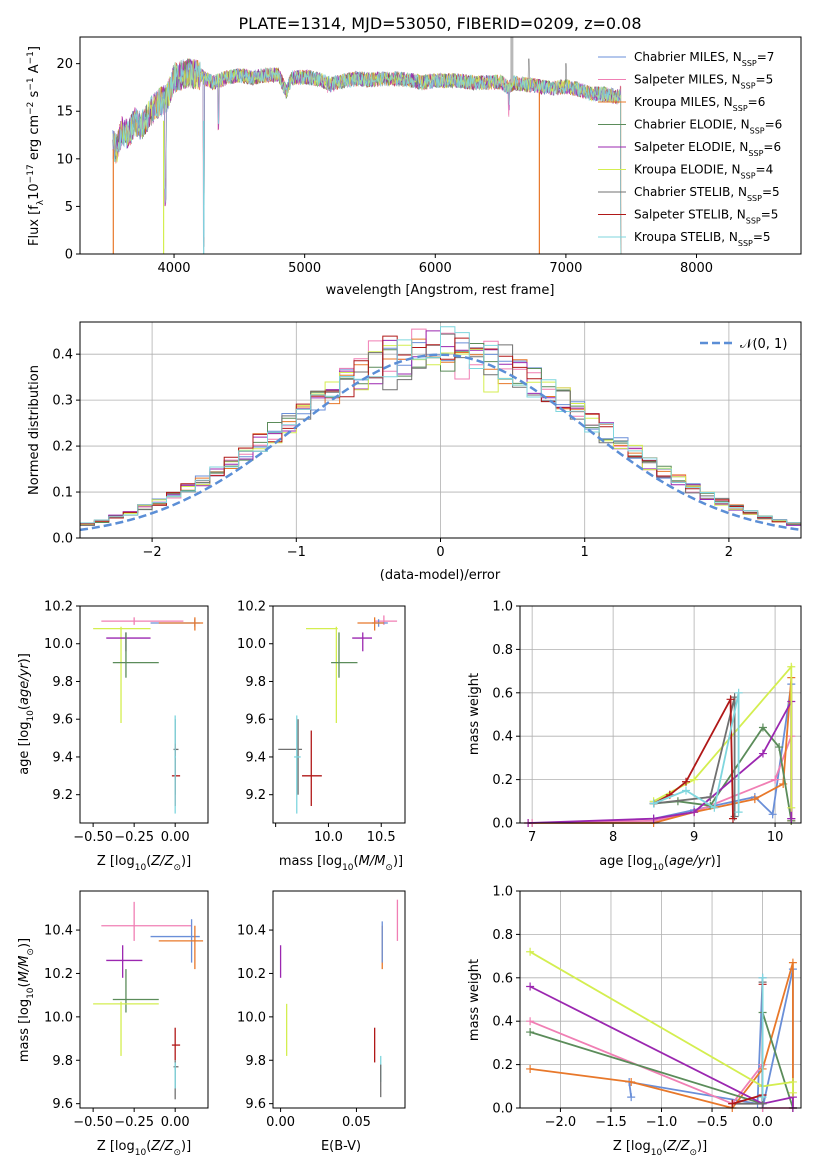 Image resolution: width=819 pixels, height=1170 pixels. I want to click on weight_vs_Z-ticks: −2.0 −1.5 −1.0 −0.5 0.0 0.0 0.2 0.4 0.6 0.8 1.0, so click(646, 1007).